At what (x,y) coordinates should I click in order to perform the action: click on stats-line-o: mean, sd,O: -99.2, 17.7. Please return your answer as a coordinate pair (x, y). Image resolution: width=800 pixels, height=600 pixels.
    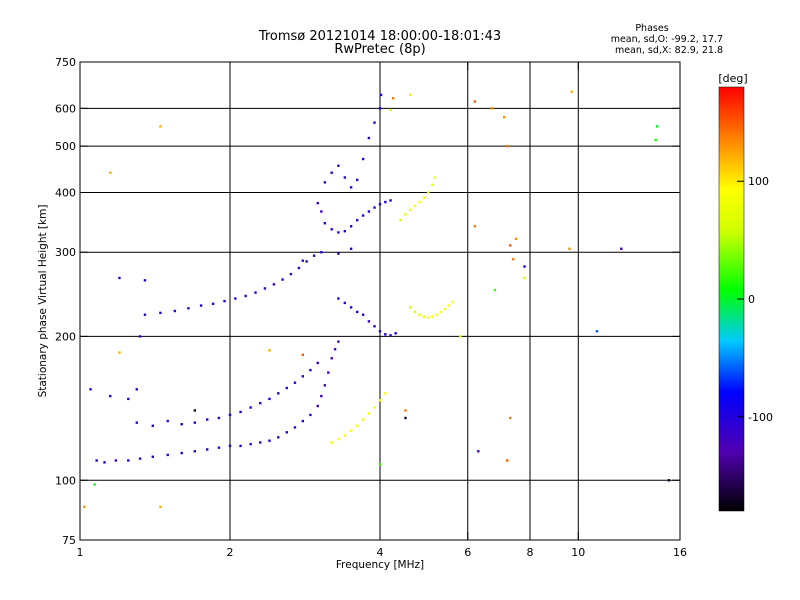
    Looking at the image, I should click on (667, 39).